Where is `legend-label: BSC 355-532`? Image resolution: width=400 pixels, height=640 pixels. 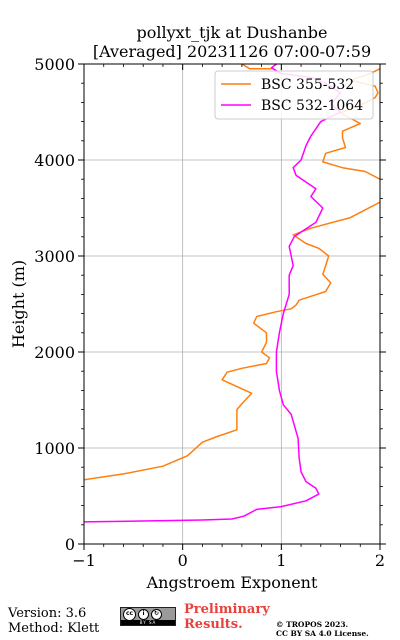 legend-label: BSC 355-532 is located at coordinates (307, 85).